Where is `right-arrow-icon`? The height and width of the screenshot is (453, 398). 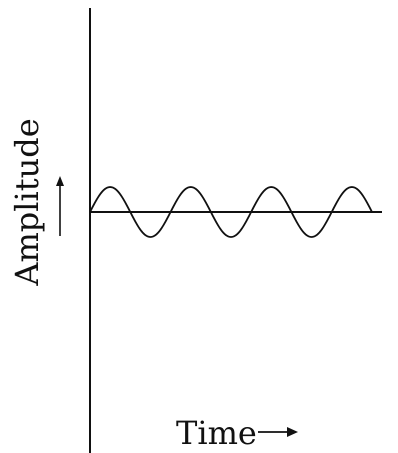
right-arrow-icon is located at coordinates (278, 432).